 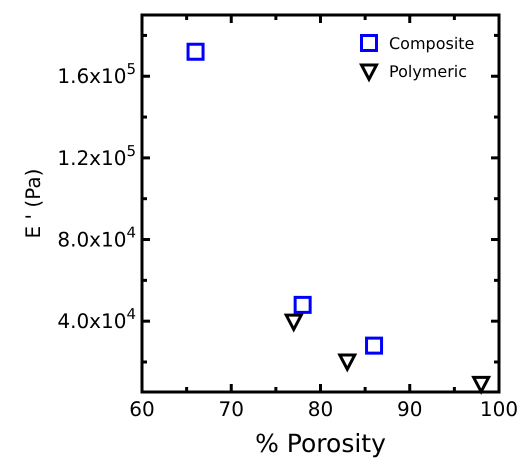 I want to click on y-axis-title: E ' (Pa), so click(x=33, y=203).